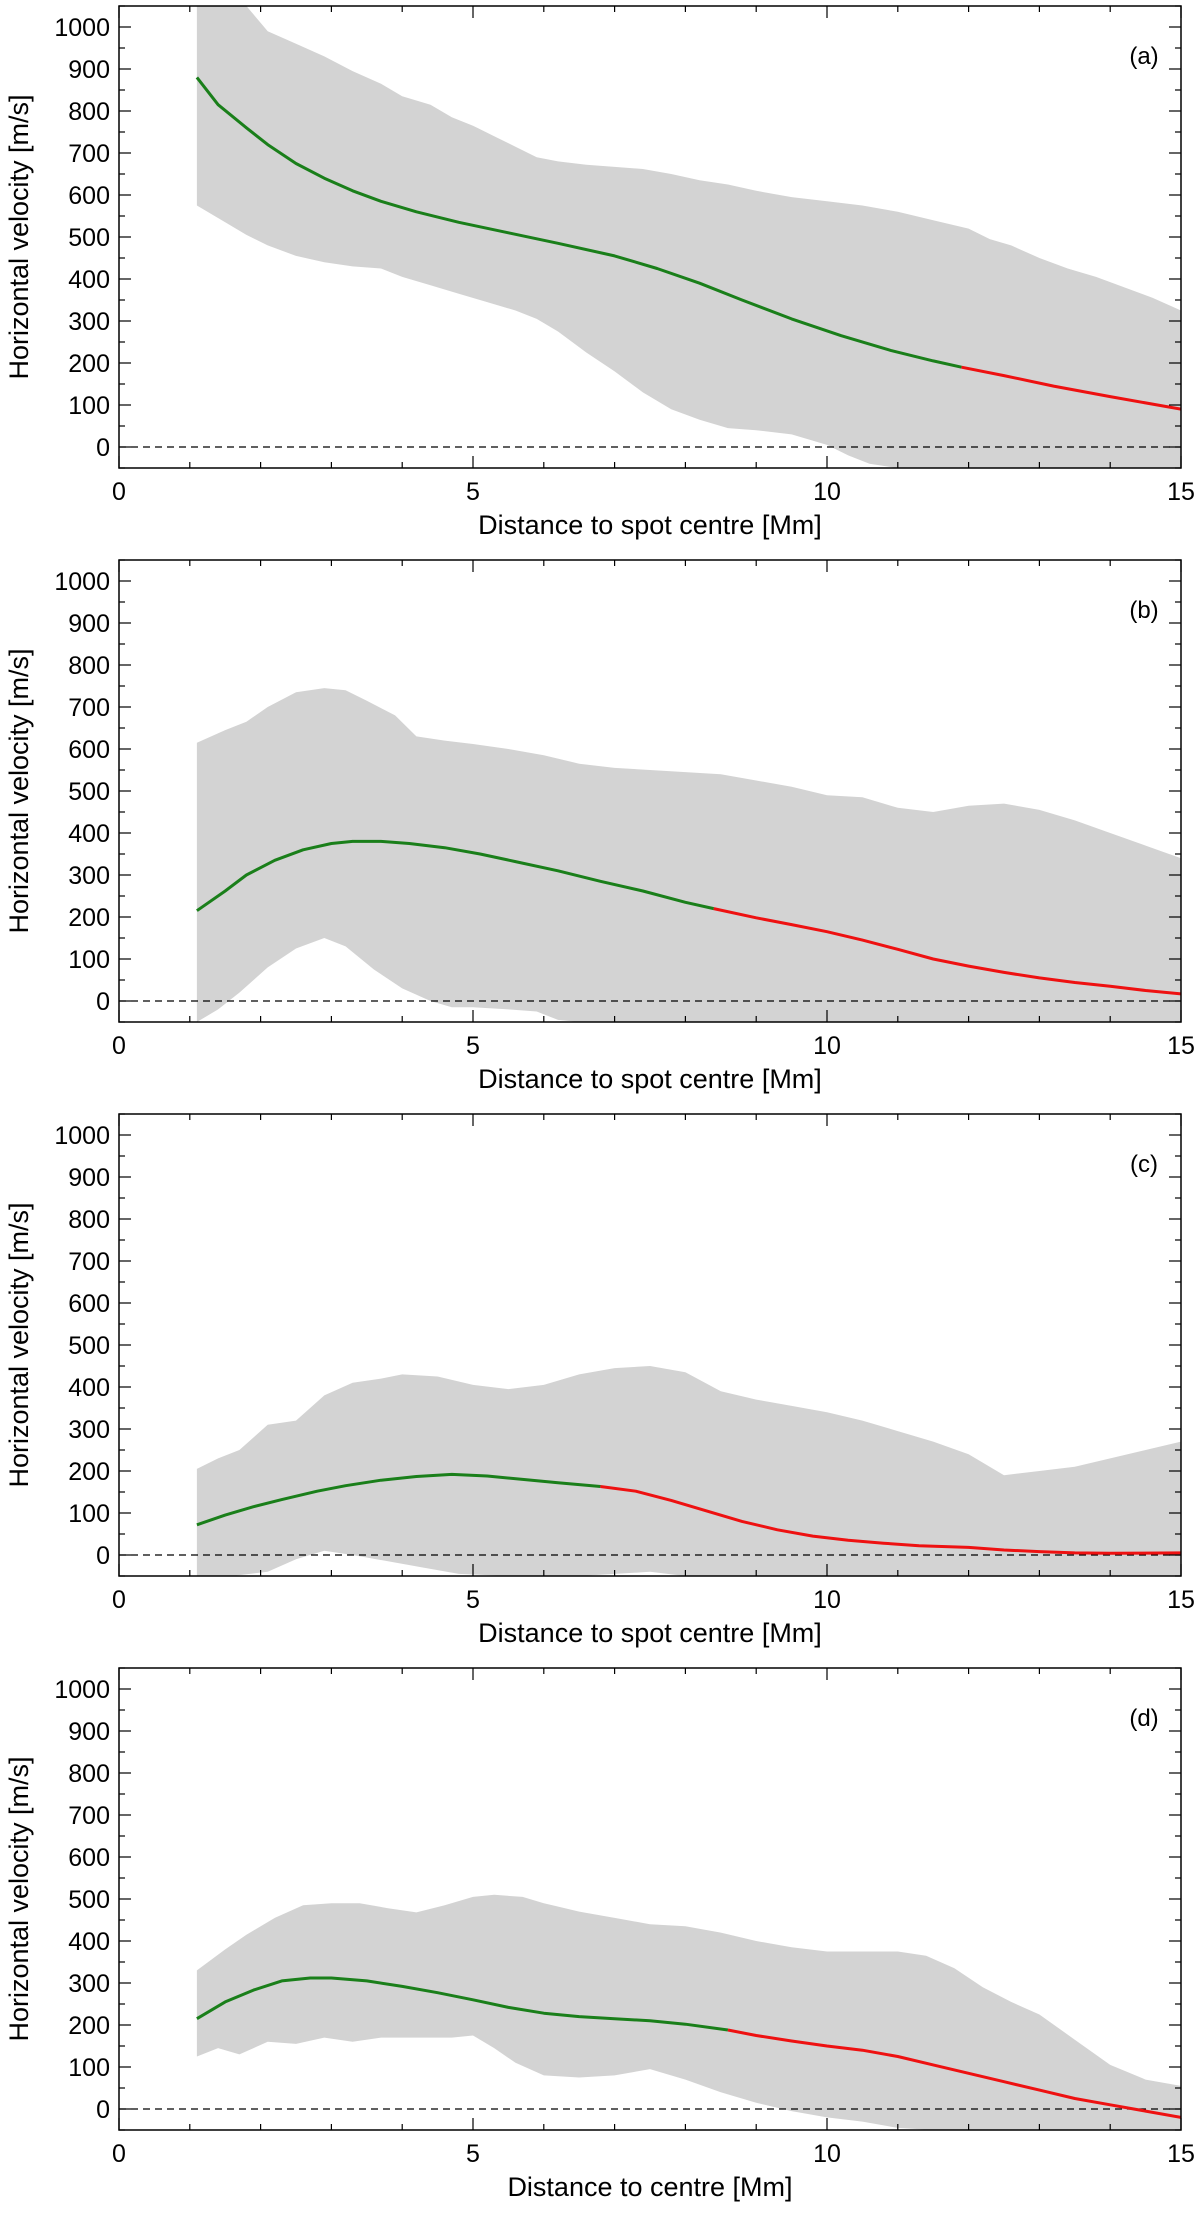  Describe the element at coordinates (1143, 1718) in the screenshot. I see `panel-label: (d)` at that location.